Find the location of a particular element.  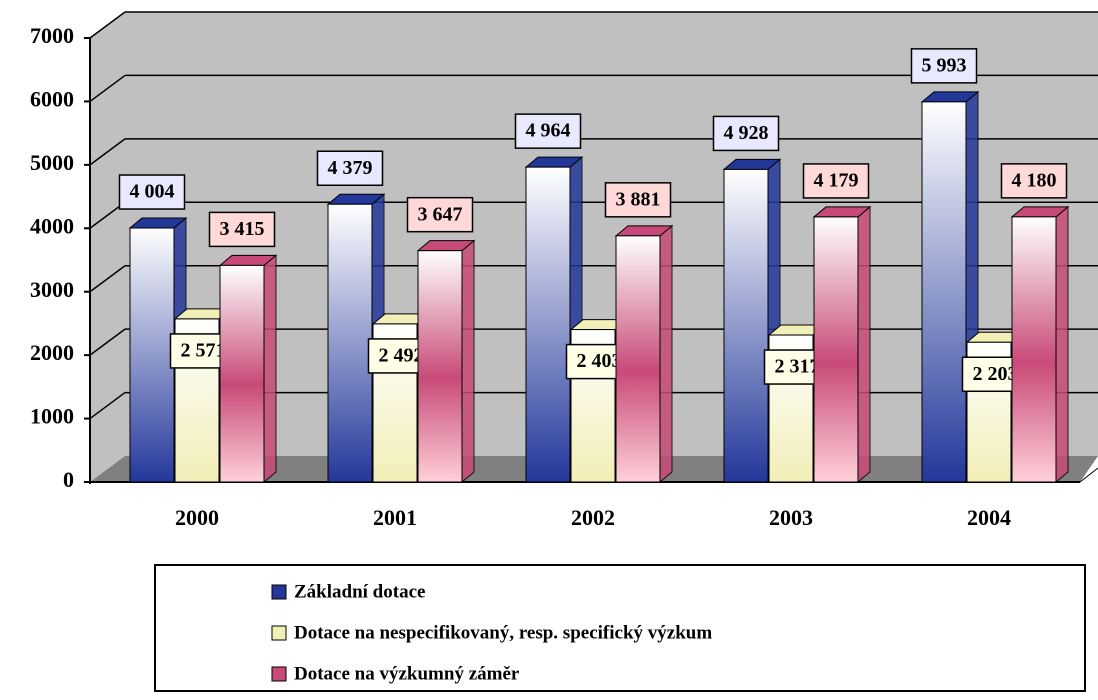

value-label: 3 415 is located at coordinates (242, 229).